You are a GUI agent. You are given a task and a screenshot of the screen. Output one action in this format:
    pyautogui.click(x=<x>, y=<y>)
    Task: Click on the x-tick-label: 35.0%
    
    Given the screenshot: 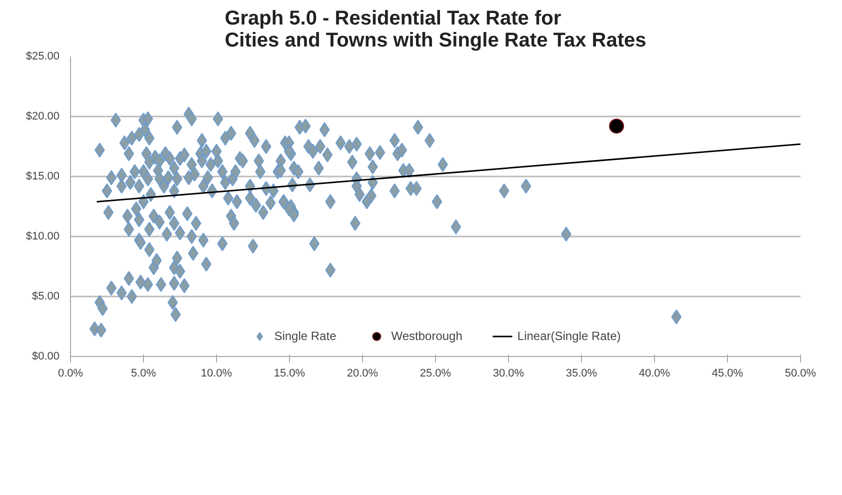 What is the action you would take?
    pyautogui.click(x=582, y=374)
    